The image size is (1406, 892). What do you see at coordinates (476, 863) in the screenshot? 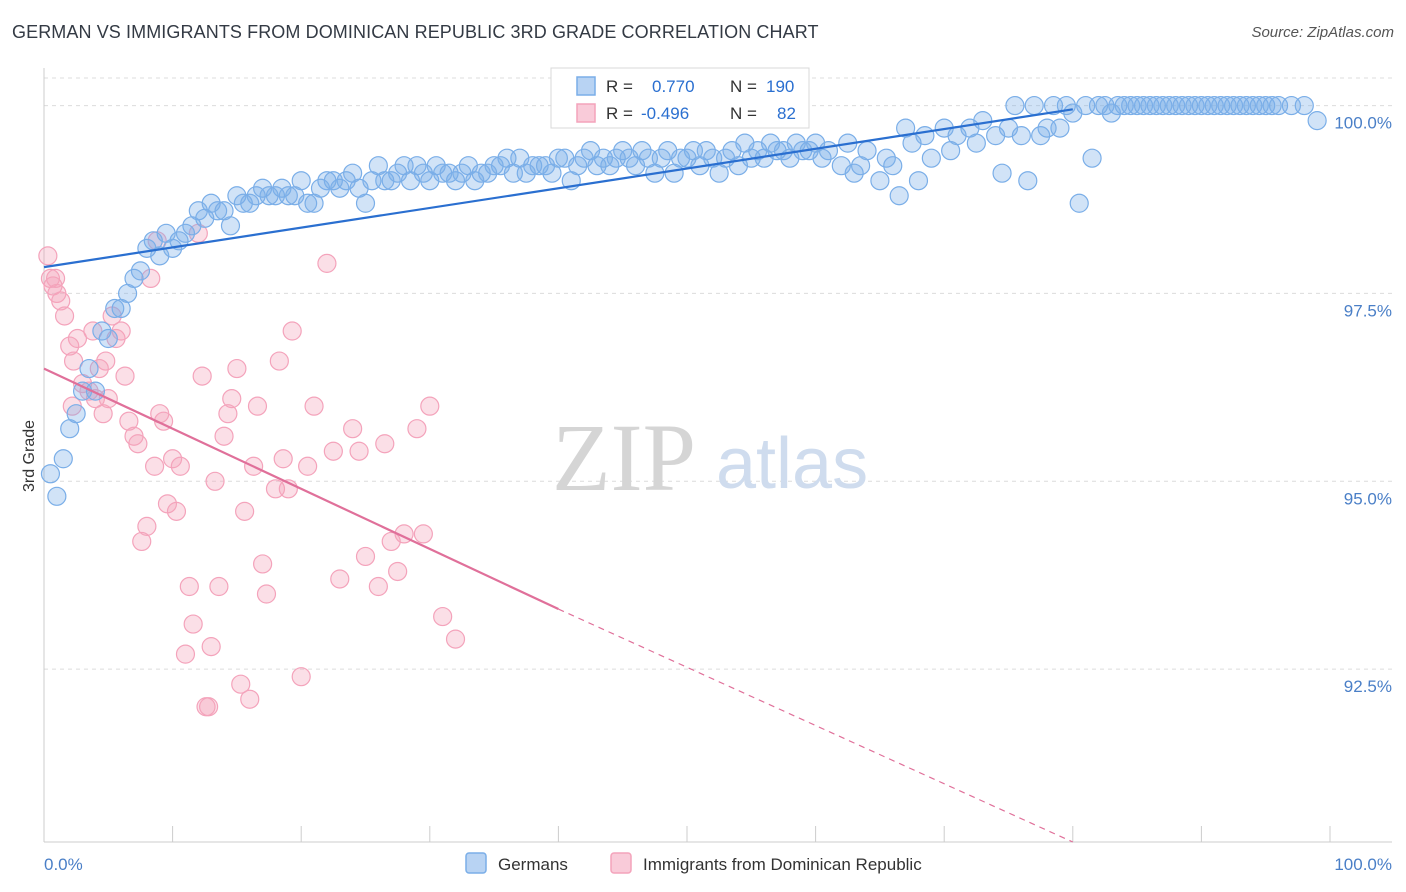
I see `legend-germans-swatch` at bounding box center [476, 863].